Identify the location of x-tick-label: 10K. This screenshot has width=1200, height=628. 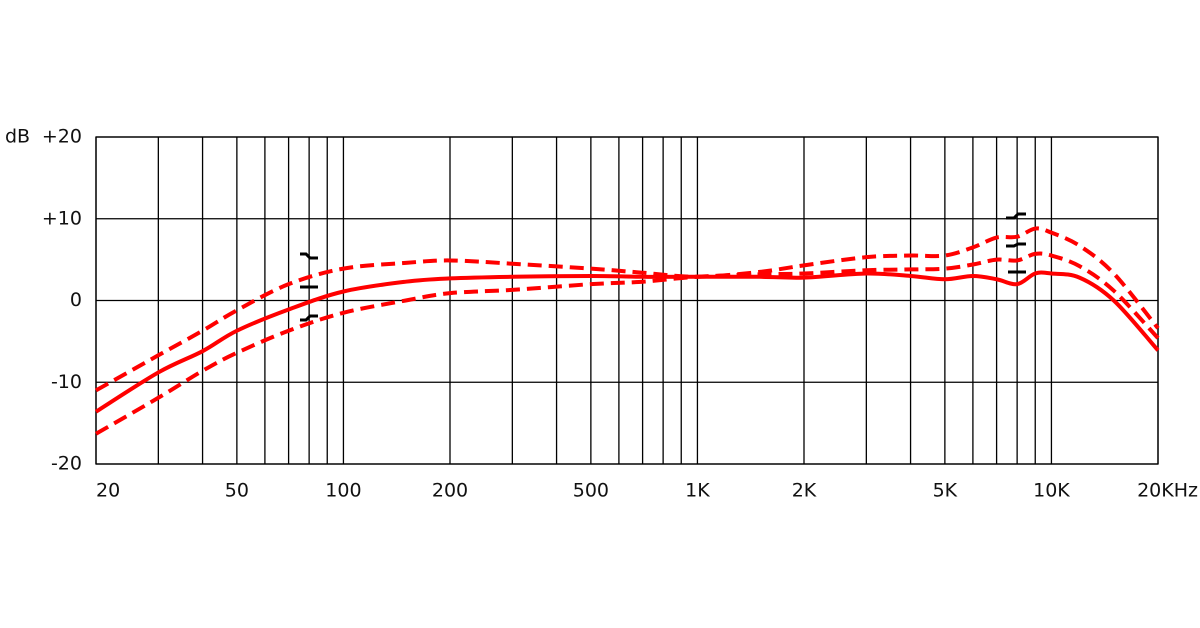
(1051, 491).